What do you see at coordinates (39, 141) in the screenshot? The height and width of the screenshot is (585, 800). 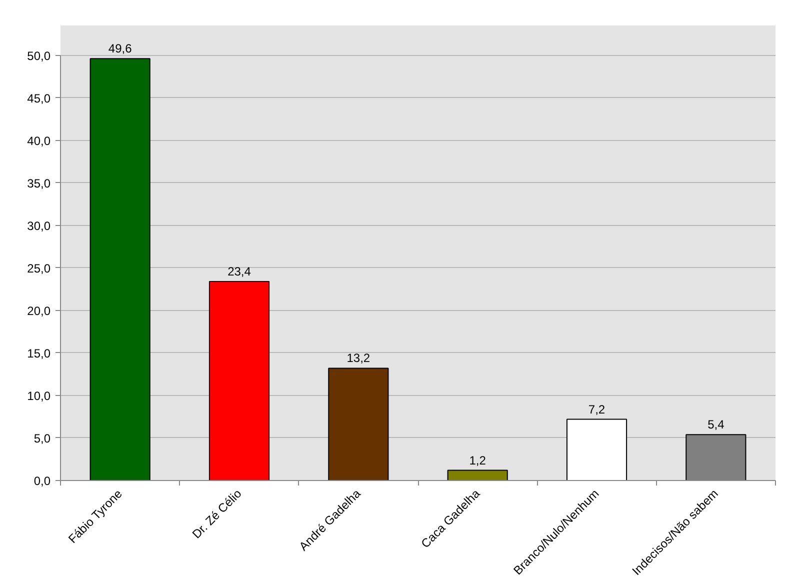 I see `y-tick-label: 40,0` at bounding box center [39, 141].